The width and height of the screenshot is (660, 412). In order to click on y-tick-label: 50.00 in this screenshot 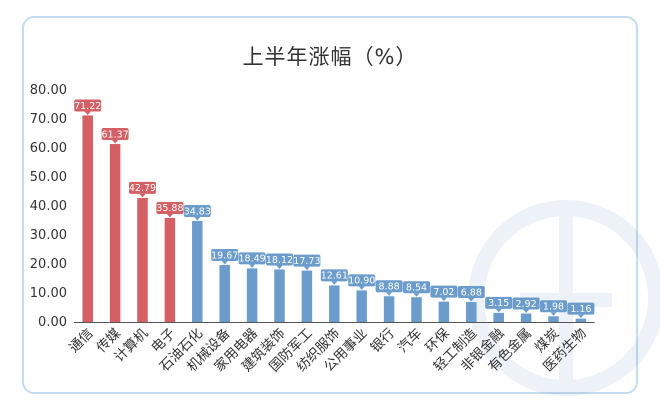, I will do `click(48, 177)`.